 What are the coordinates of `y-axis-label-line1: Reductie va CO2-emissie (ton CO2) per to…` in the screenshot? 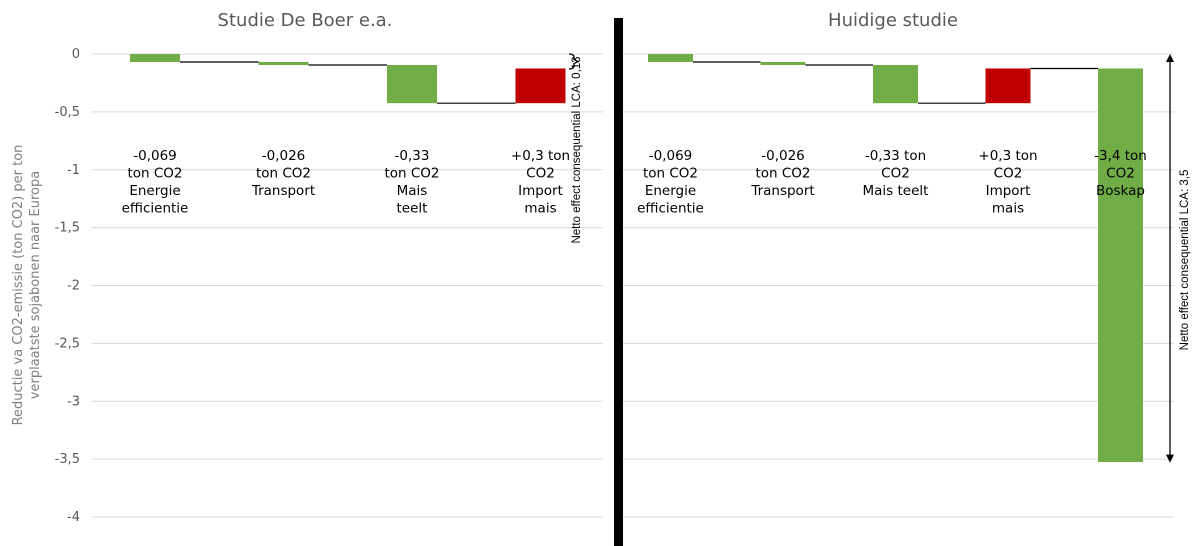 It's located at (18, 285).